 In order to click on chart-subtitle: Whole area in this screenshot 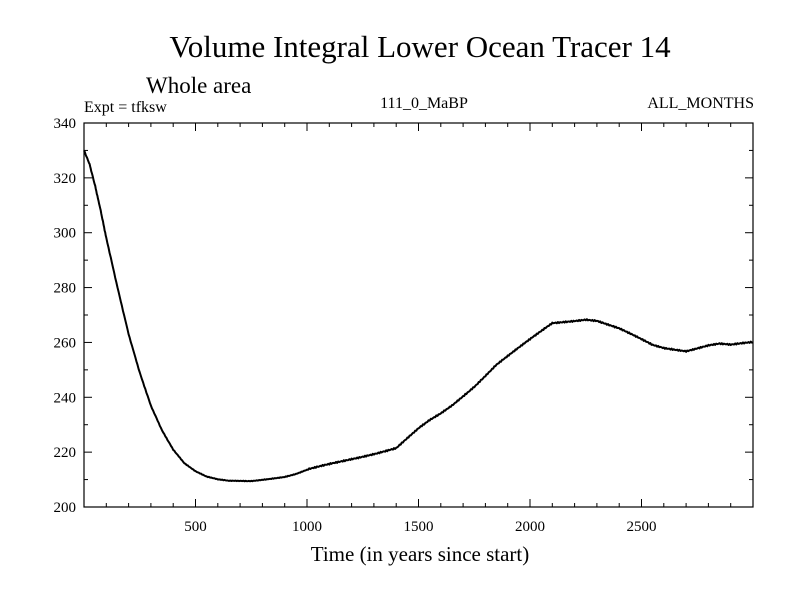, I will do `click(198, 85)`.